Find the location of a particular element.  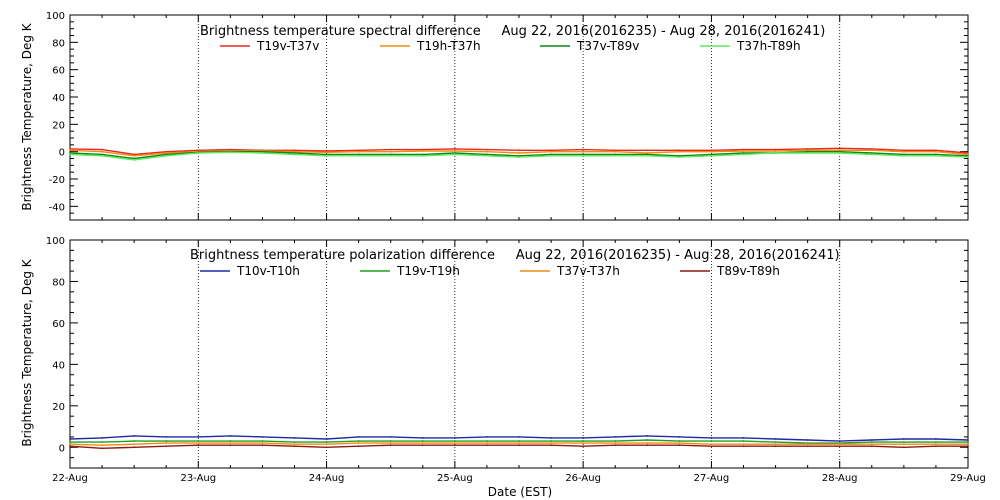

x-tick-label: 28-Aug is located at coordinates (840, 478).